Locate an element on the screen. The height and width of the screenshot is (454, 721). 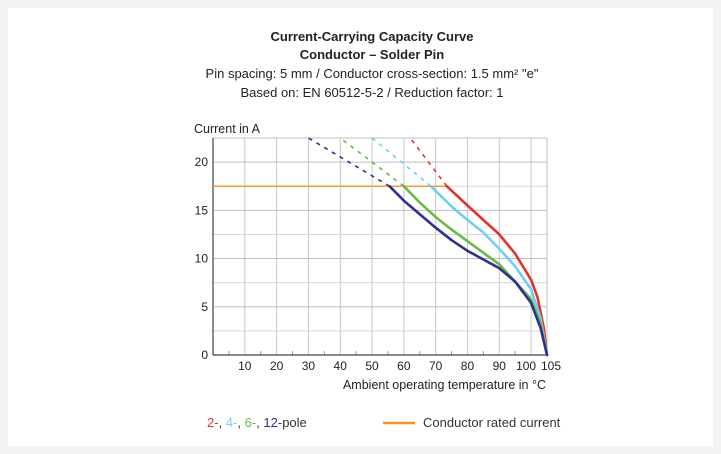
x-tick-label: 105 is located at coordinates (551, 366).